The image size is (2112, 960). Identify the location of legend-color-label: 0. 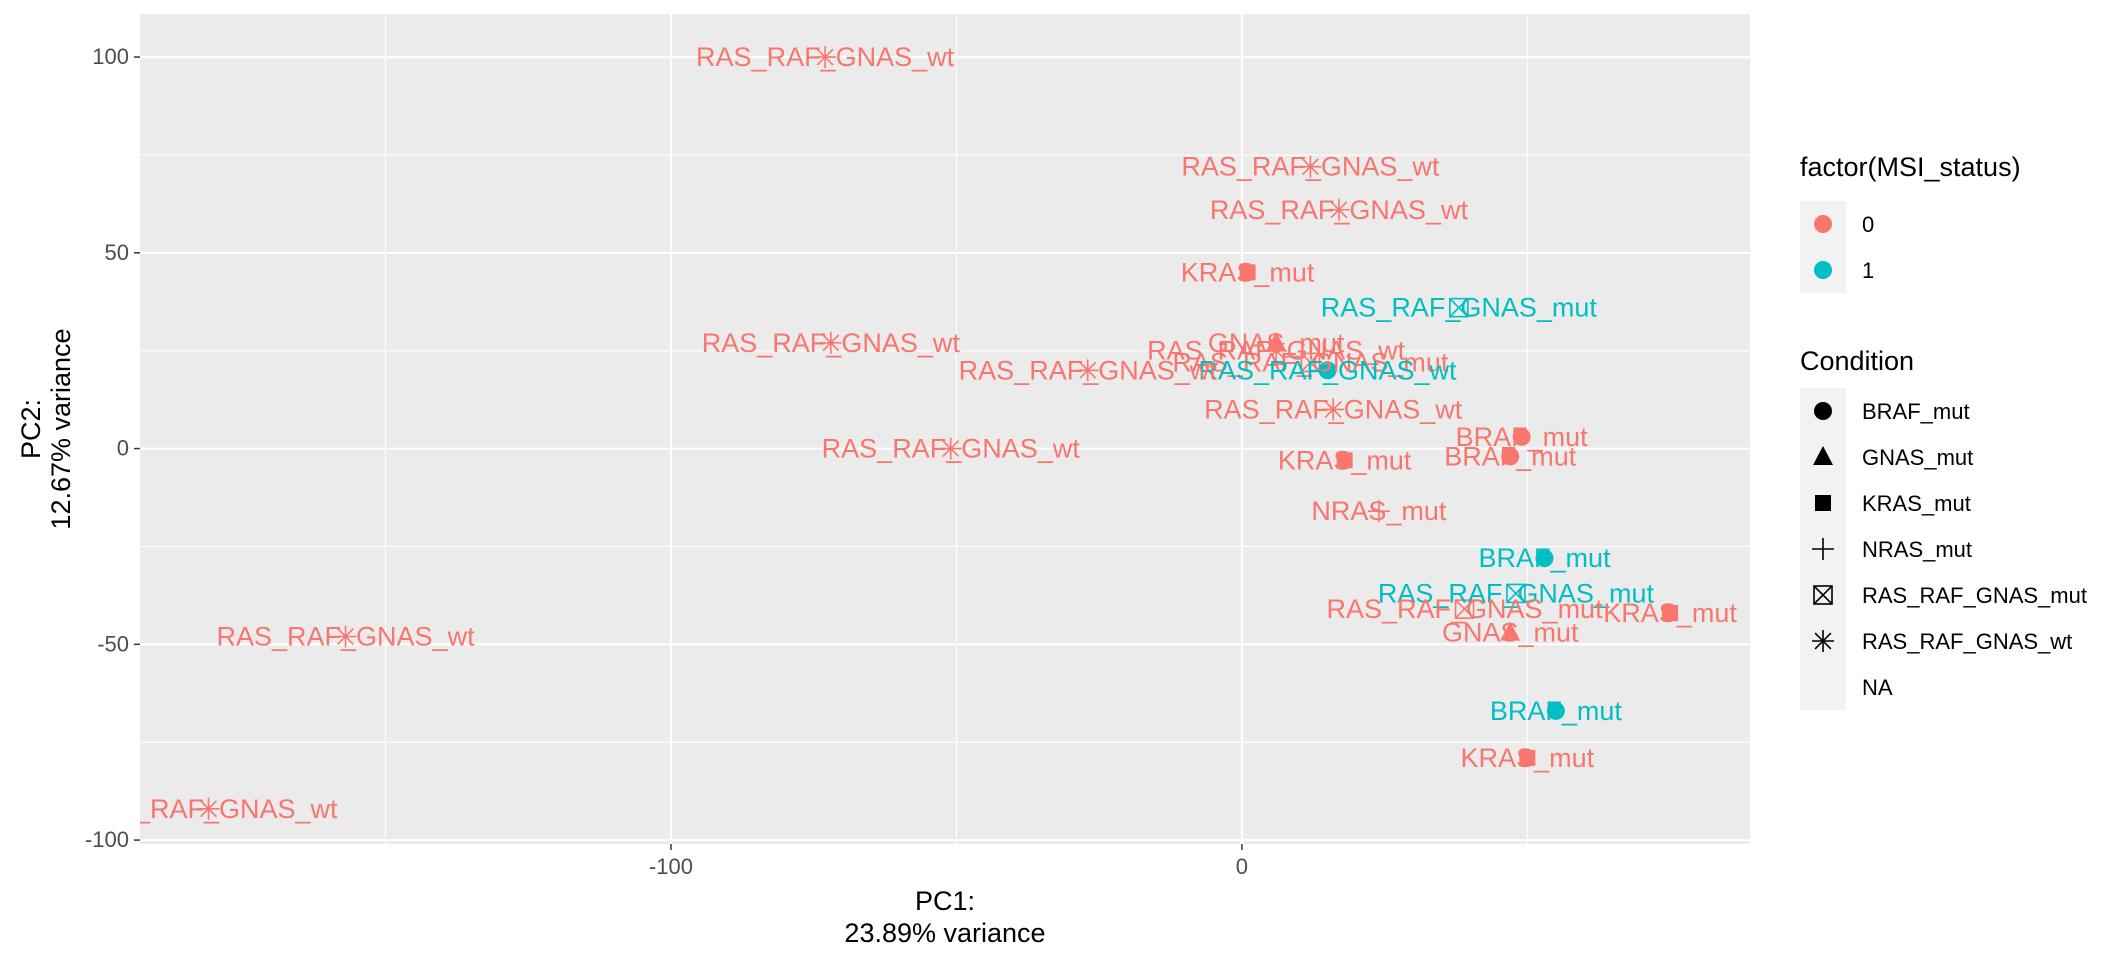
(1868, 224).